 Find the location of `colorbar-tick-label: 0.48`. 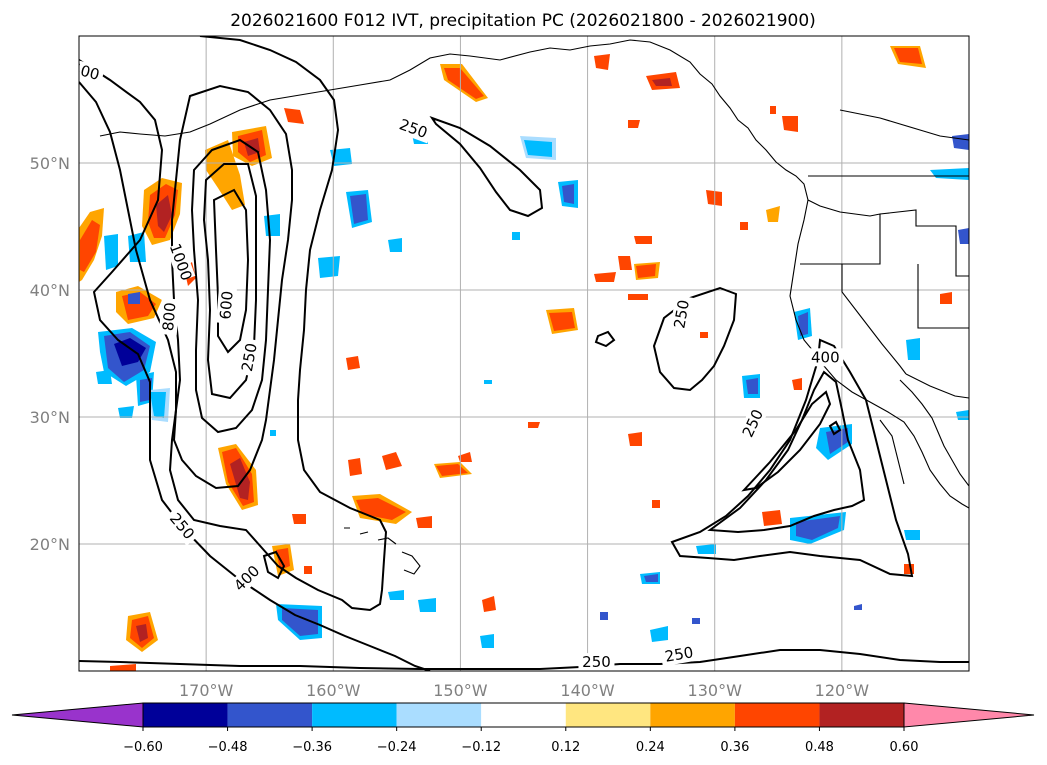

colorbar-tick-label: 0.48 is located at coordinates (819, 747).